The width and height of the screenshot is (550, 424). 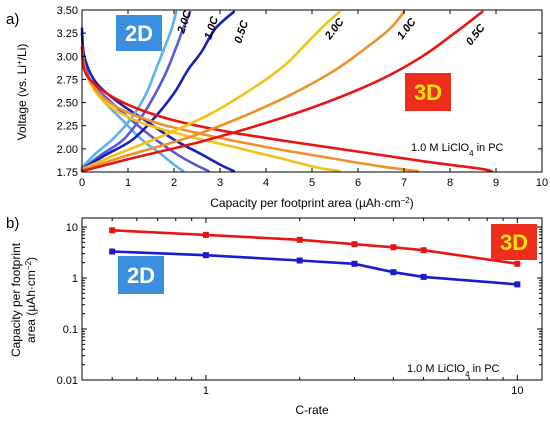 I want to click on panel-a-y-tick-label: 1.75, so click(x=67, y=173).